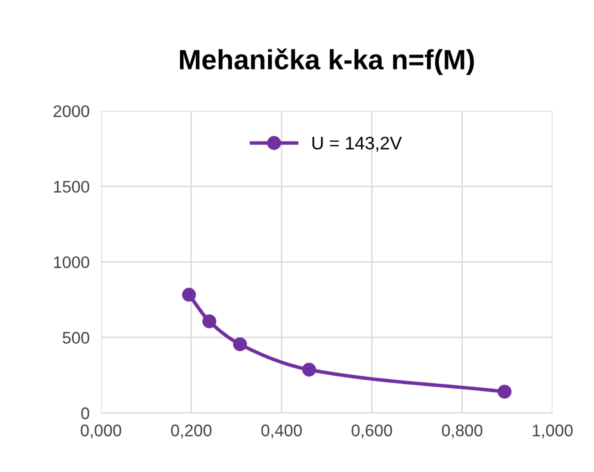 The width and height of the screenshot is (594, 472). I want to click on x-tick-label: 0,800, so click(462, 431).